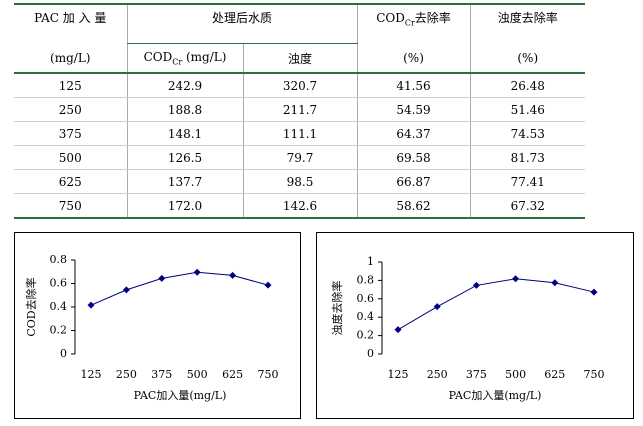  Describe the element at coordinates (527, 85) in the screenshot. I see `table-cell: 26.48` at that location.